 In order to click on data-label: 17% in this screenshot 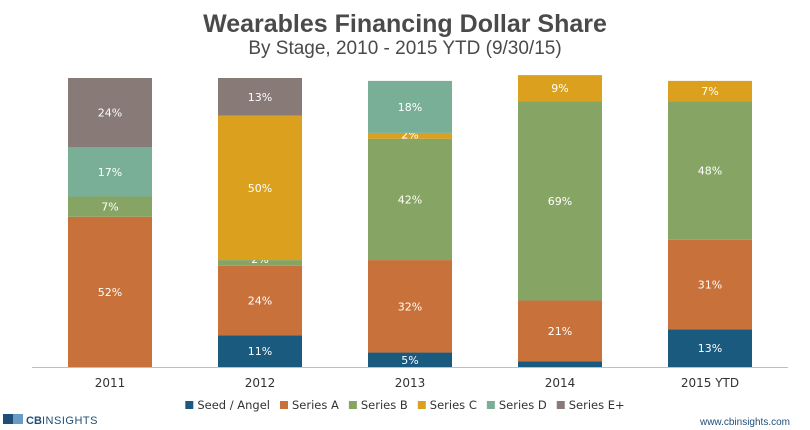, I will do `click(110, 172)`.